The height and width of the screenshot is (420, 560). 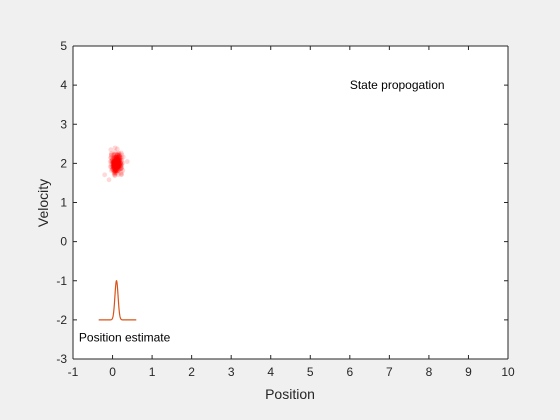 What do you see at coordinates (125, 337) in the screenshot?
I see `annotation-position-estimate: Position estimate` at bounding box center [125, 337].